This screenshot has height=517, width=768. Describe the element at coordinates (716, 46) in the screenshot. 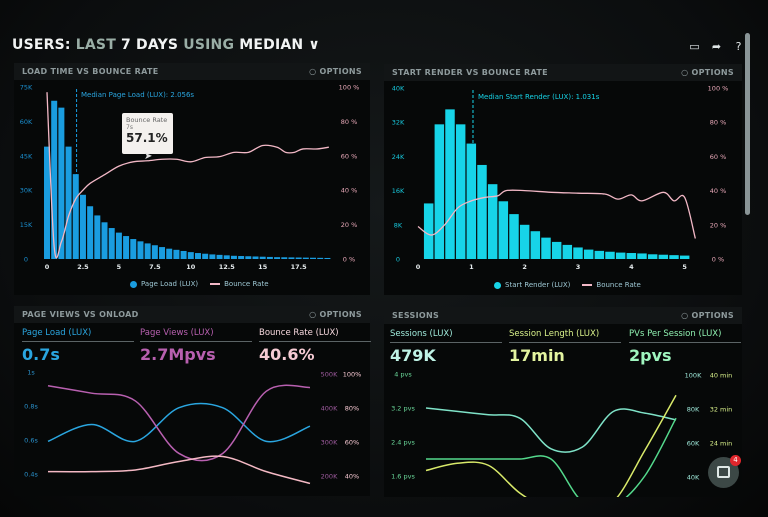

I see `share-icon: ➦` at that location.